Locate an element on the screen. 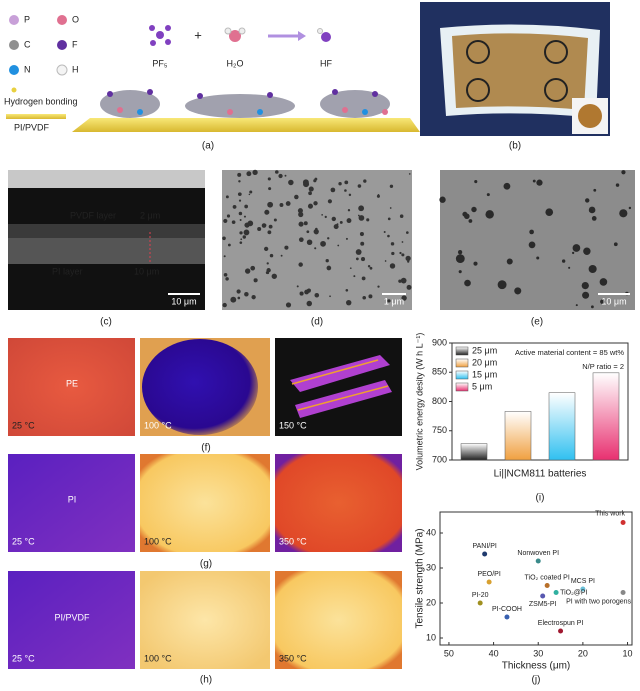 This screenshot has width=640, height=691. temperature-label: 100 °C is located at coordinates (158, 541).